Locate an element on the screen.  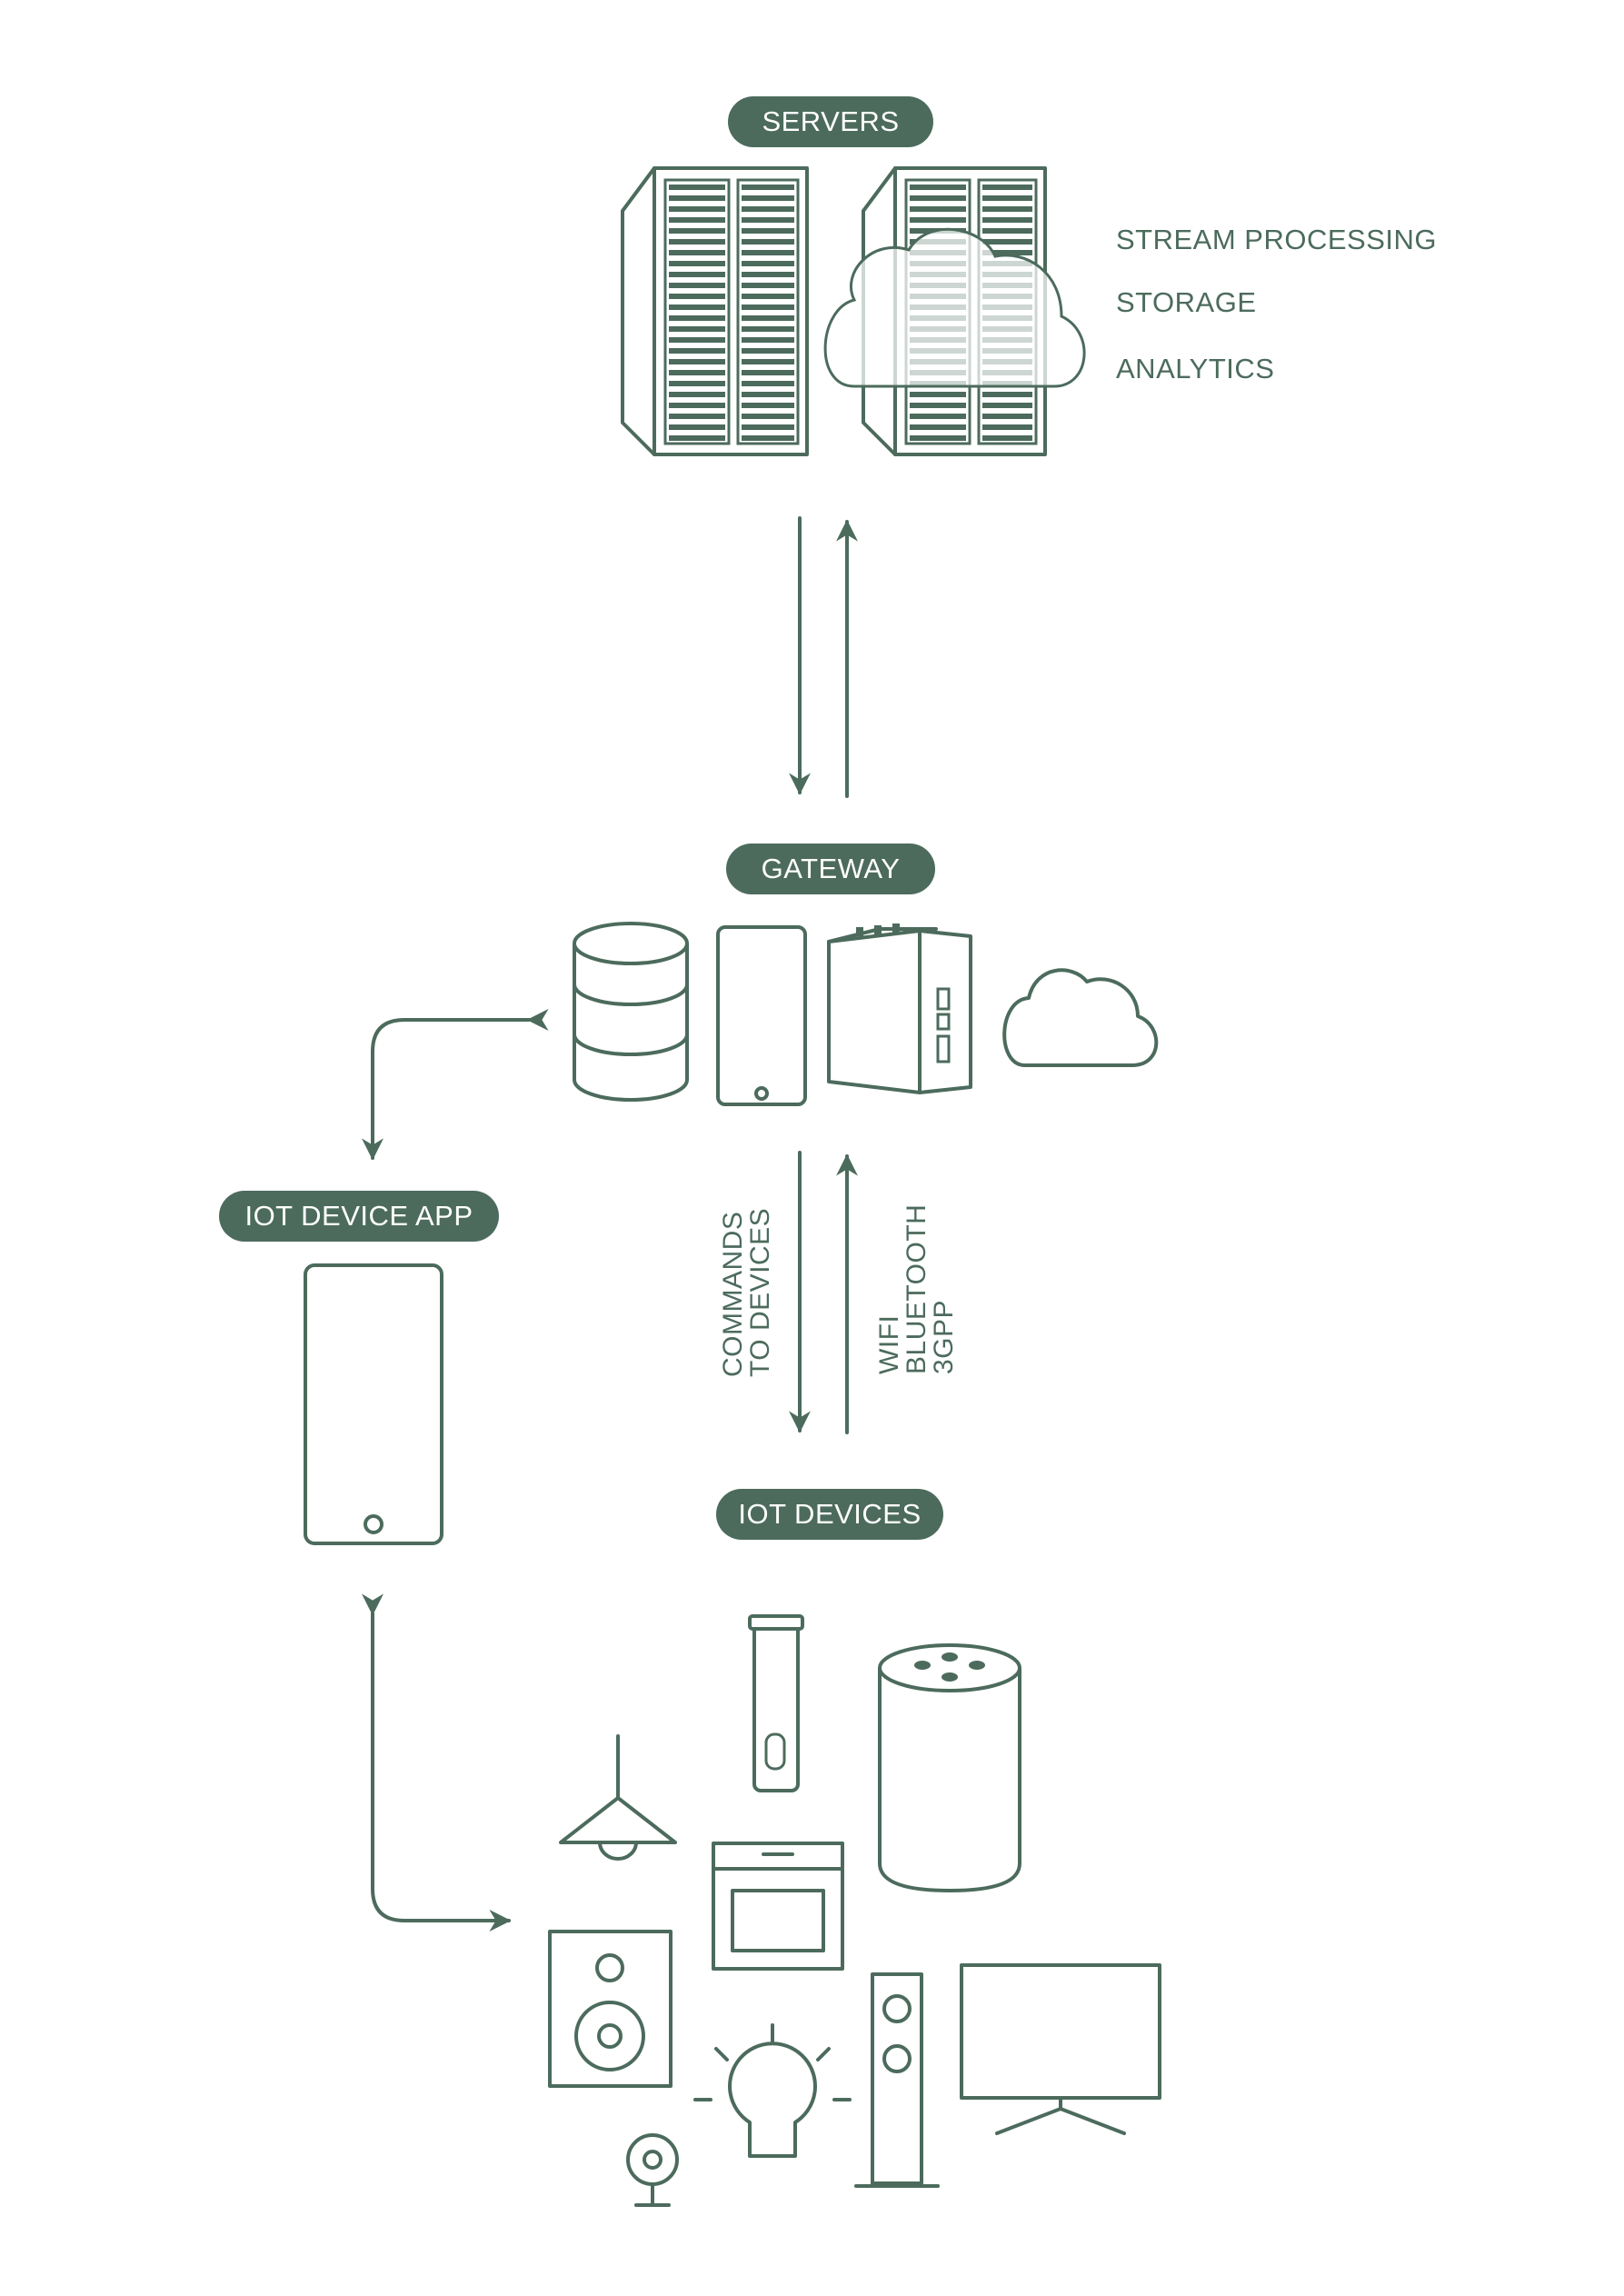
service-stream-processing: STREAM PROCESSING is located at coordinates (1276, 239).